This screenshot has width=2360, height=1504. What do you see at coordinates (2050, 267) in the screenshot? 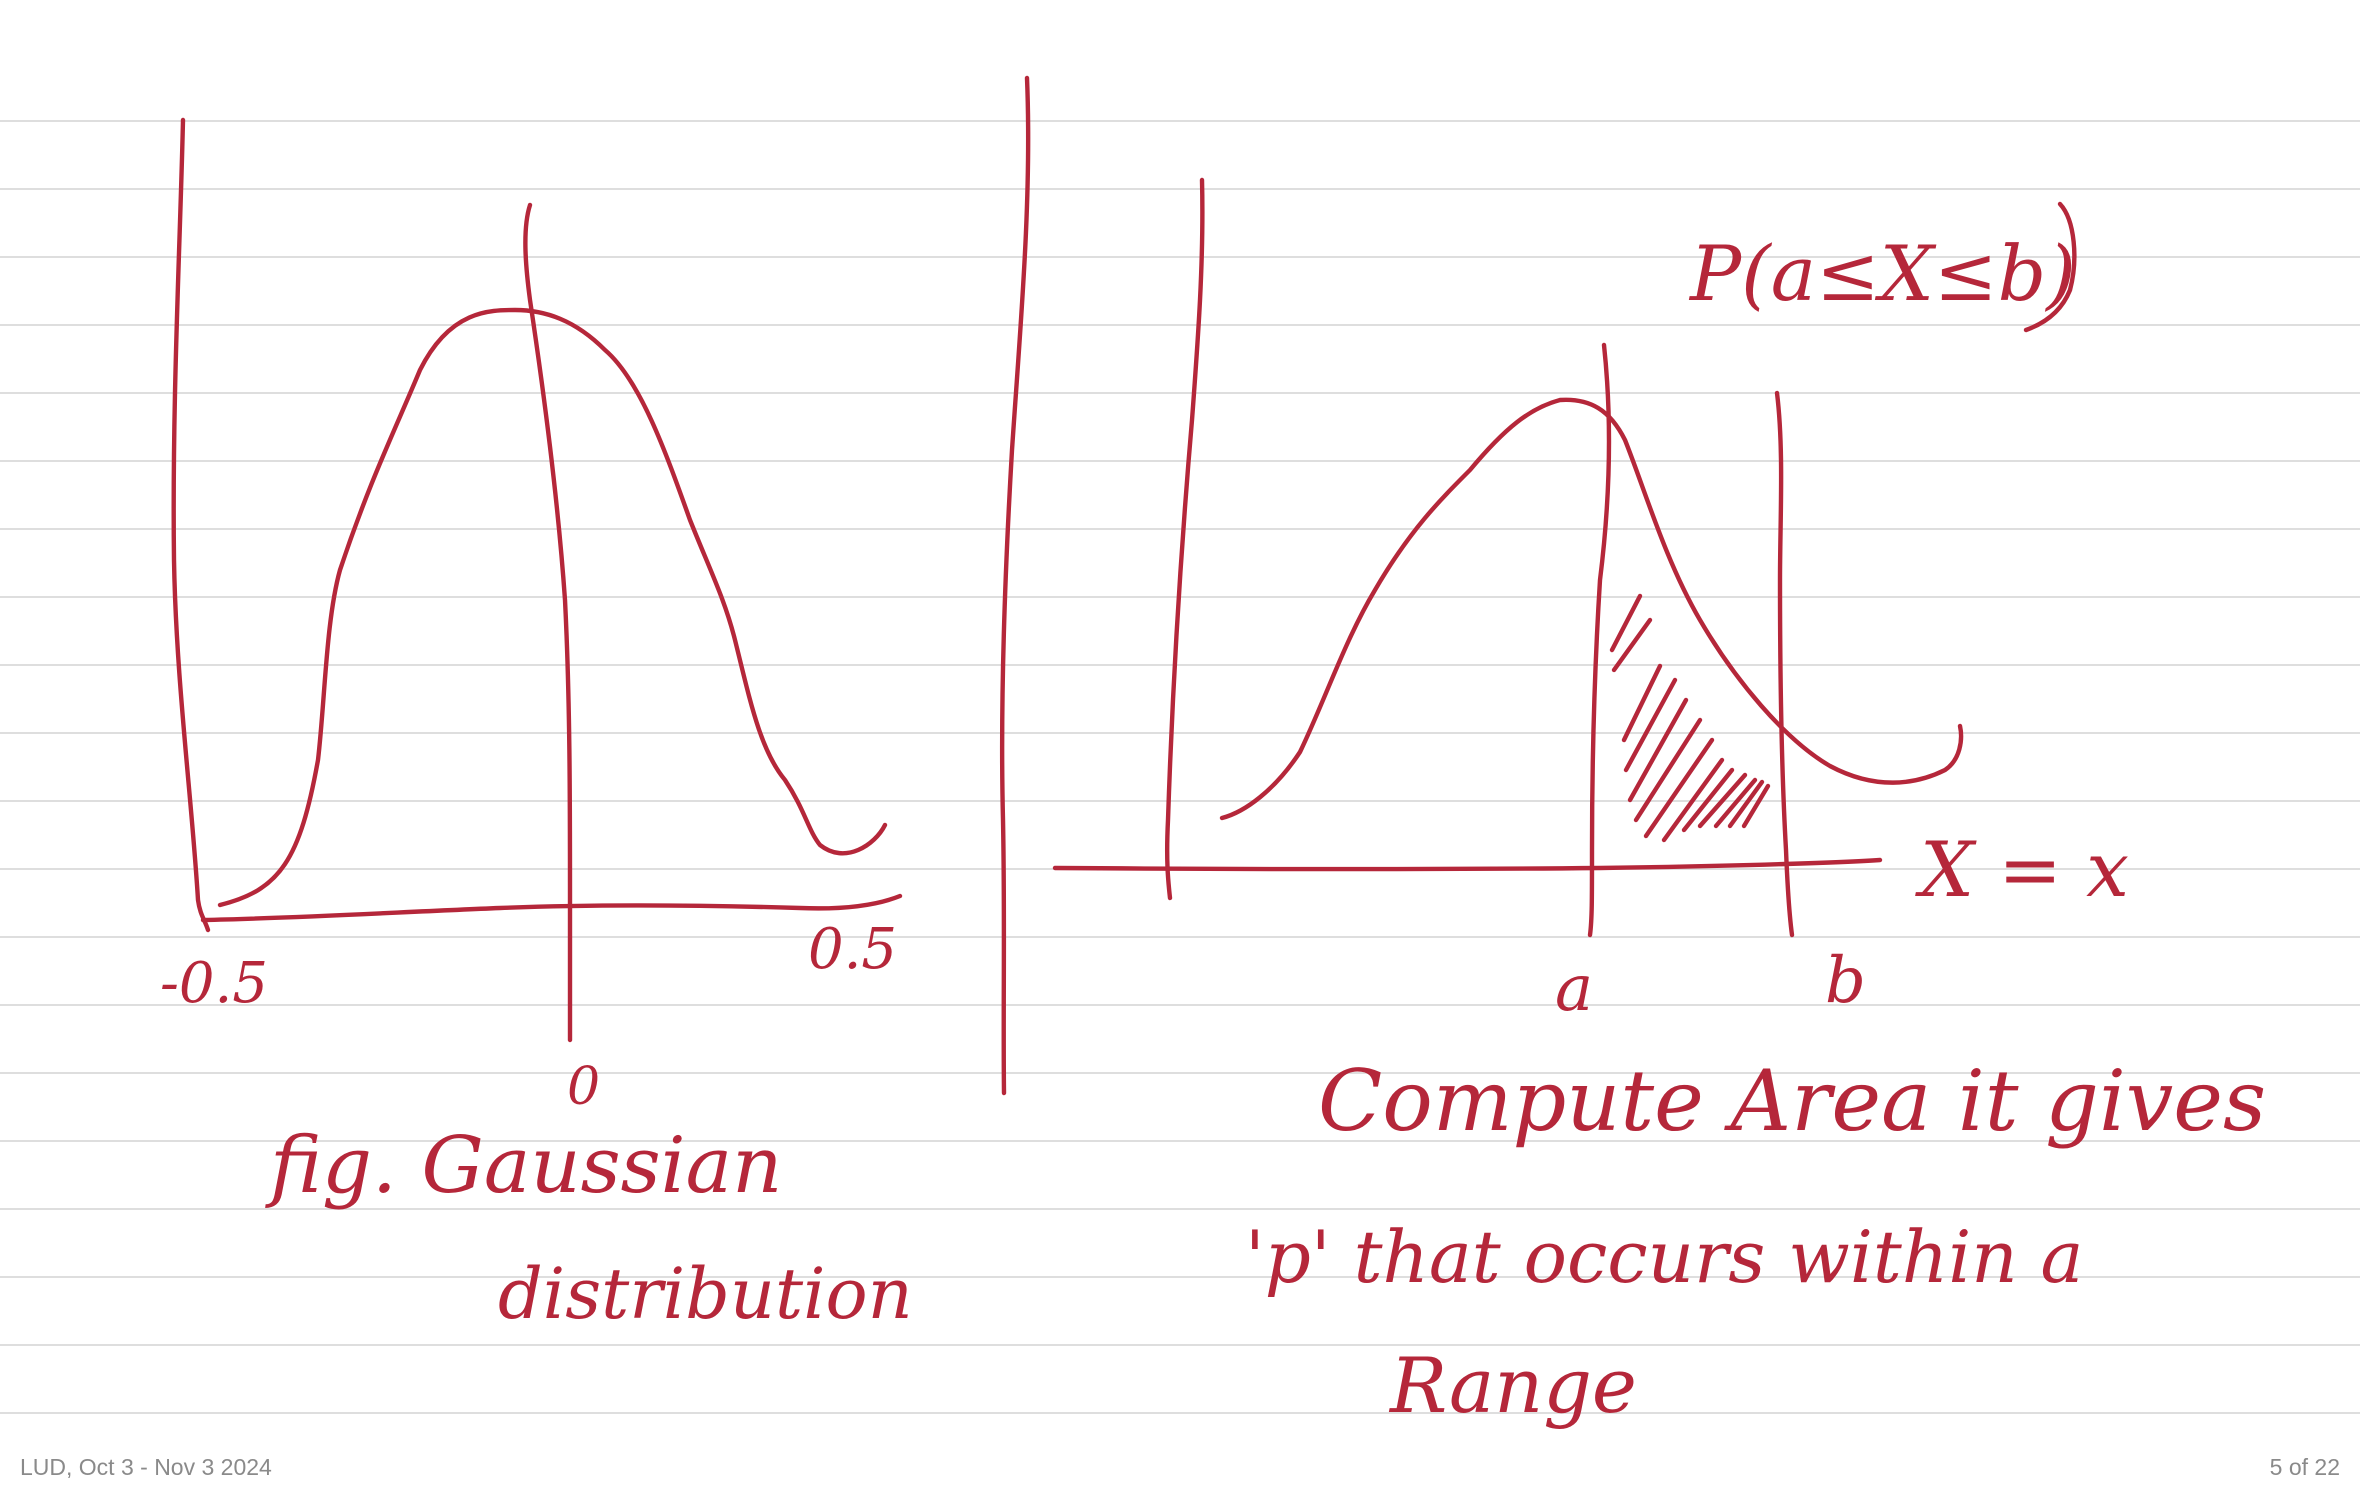
I see `prob-bracket-stroke` at bounding box center [2050, 267].